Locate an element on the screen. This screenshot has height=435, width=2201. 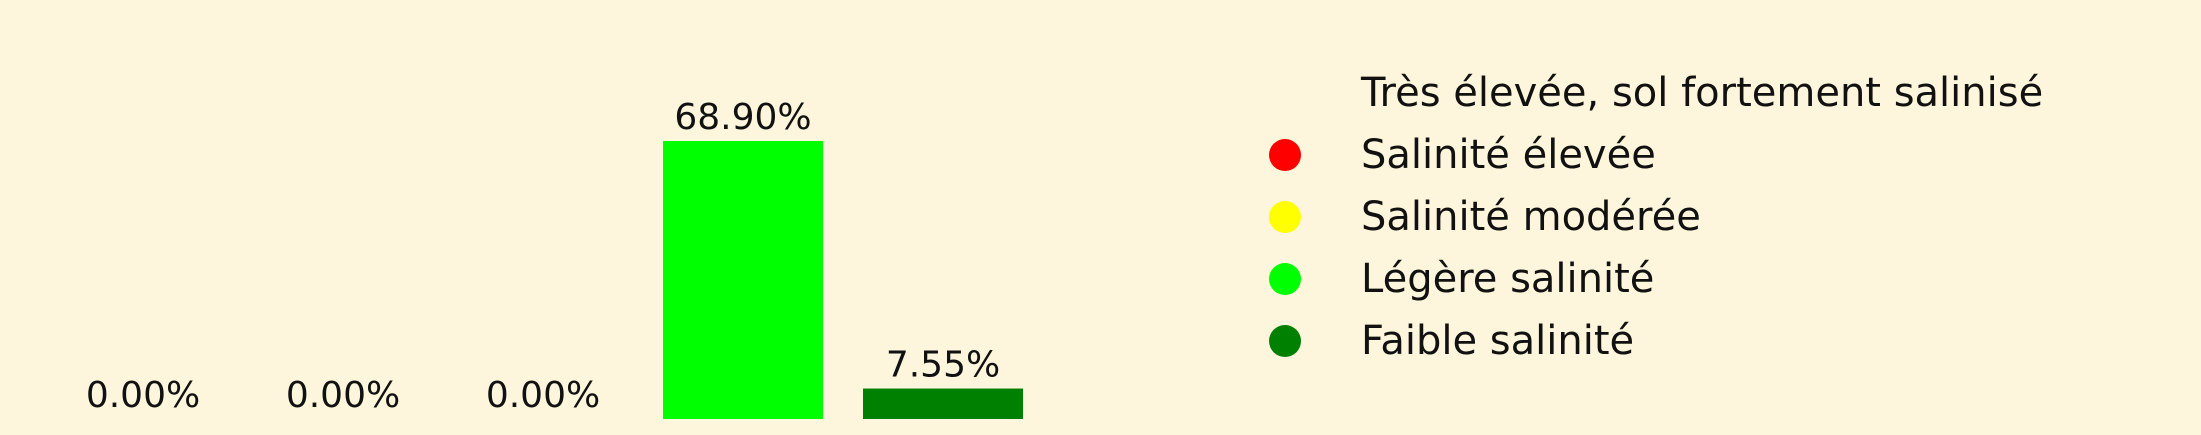
legend-label: Faible salinité is located at coordinates (1498, 341).